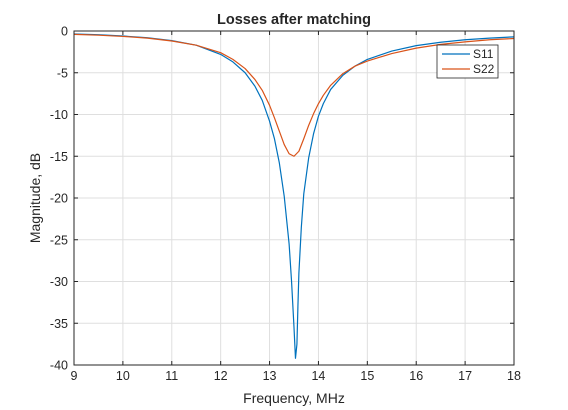 The width and height of the screenshot is (568, 410). I want to click on legend-box, so click(467, 61).